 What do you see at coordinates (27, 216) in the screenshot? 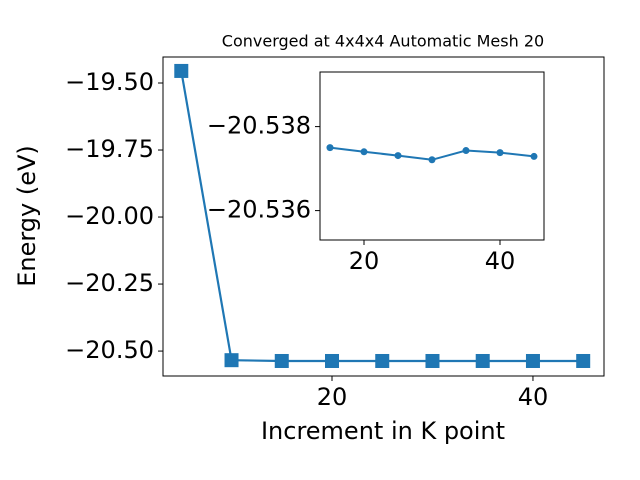
I see `y-axis-label: Energy (eV)` at bounding box center [27, 216].